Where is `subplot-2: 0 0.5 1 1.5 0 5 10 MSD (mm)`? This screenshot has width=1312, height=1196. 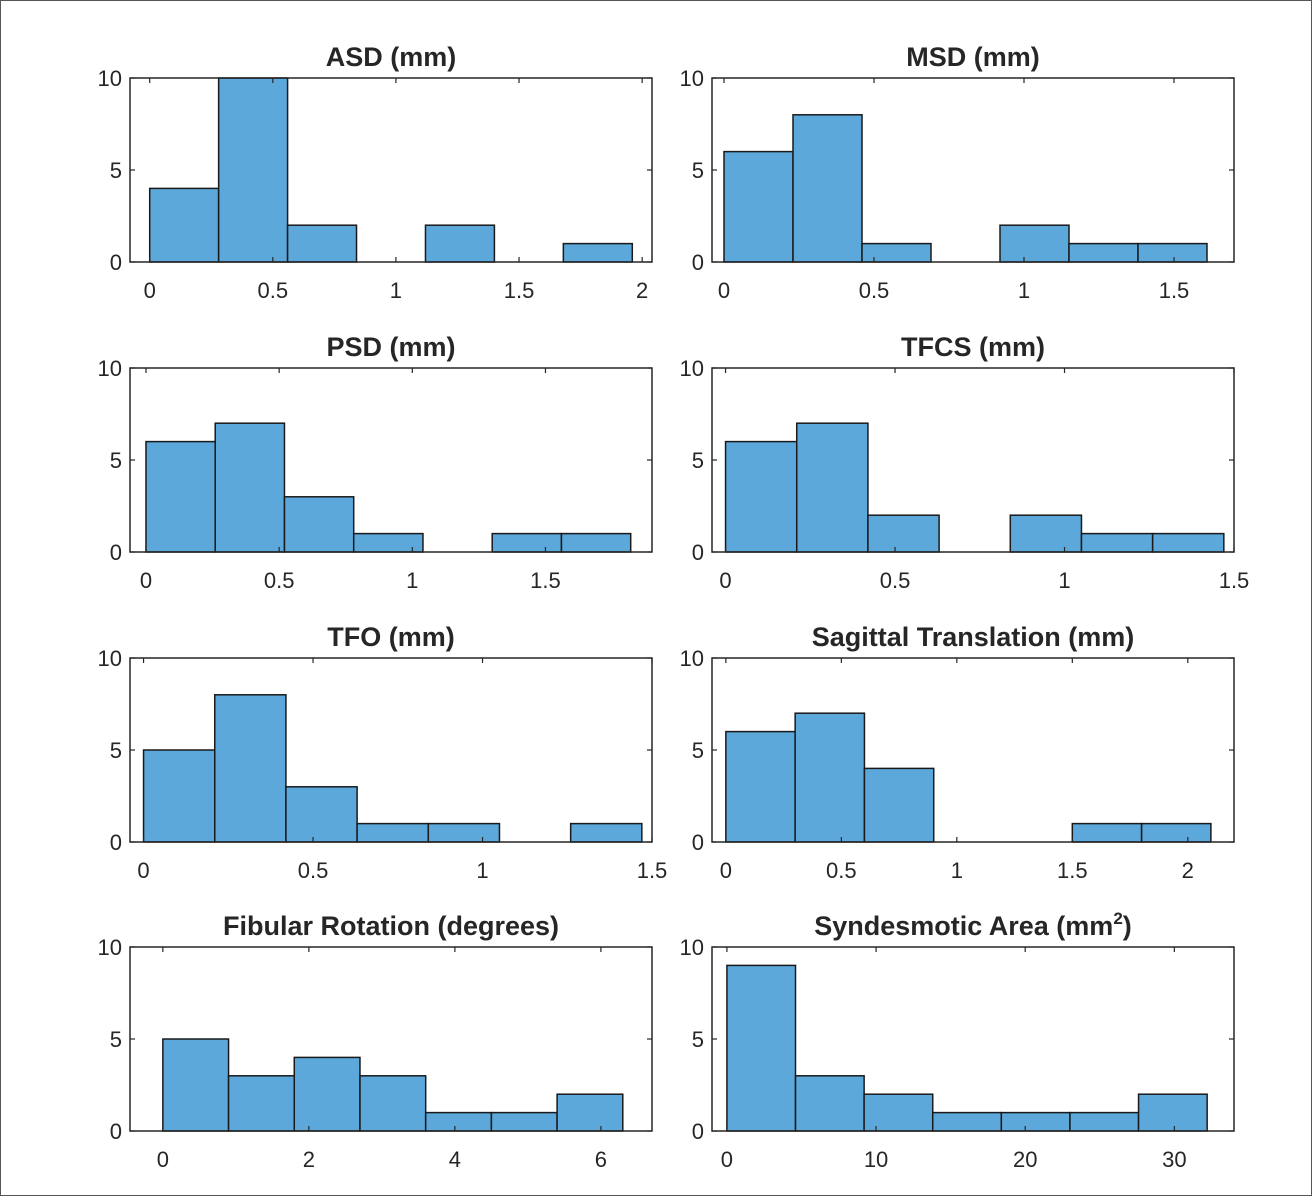 subplot-2: 0 0.5 1 1.5 0 5 10 MSD (mm) is located at coordinates (957, 172).